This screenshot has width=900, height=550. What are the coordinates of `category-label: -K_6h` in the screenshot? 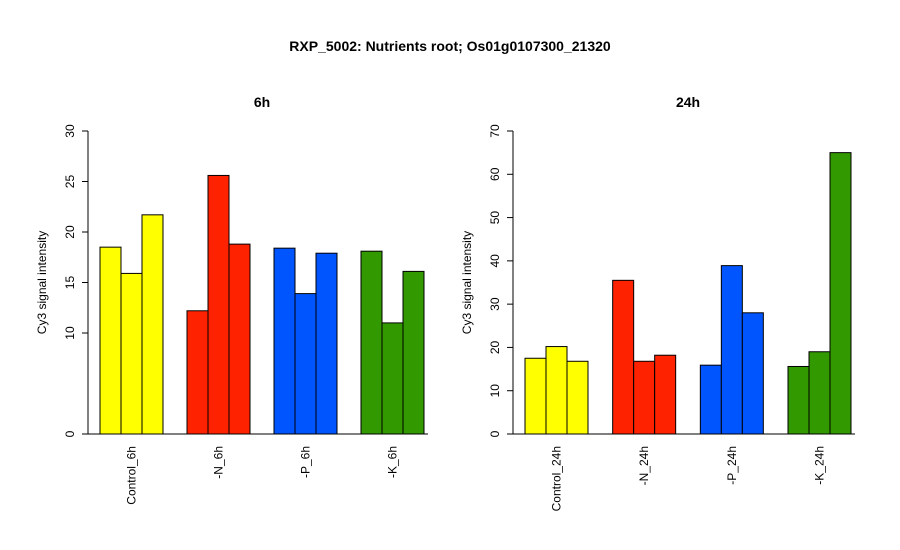 It's located at (393, 462).